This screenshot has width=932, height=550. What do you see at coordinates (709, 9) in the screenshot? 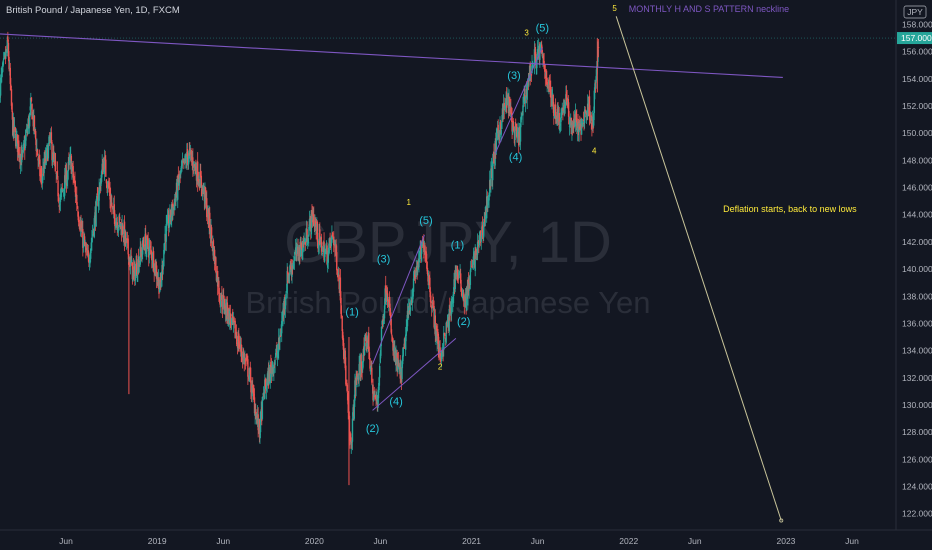
I see `neckline-annotation: MONTHLY H AND S PATTERN neckline` at bounding box center [709, 9].